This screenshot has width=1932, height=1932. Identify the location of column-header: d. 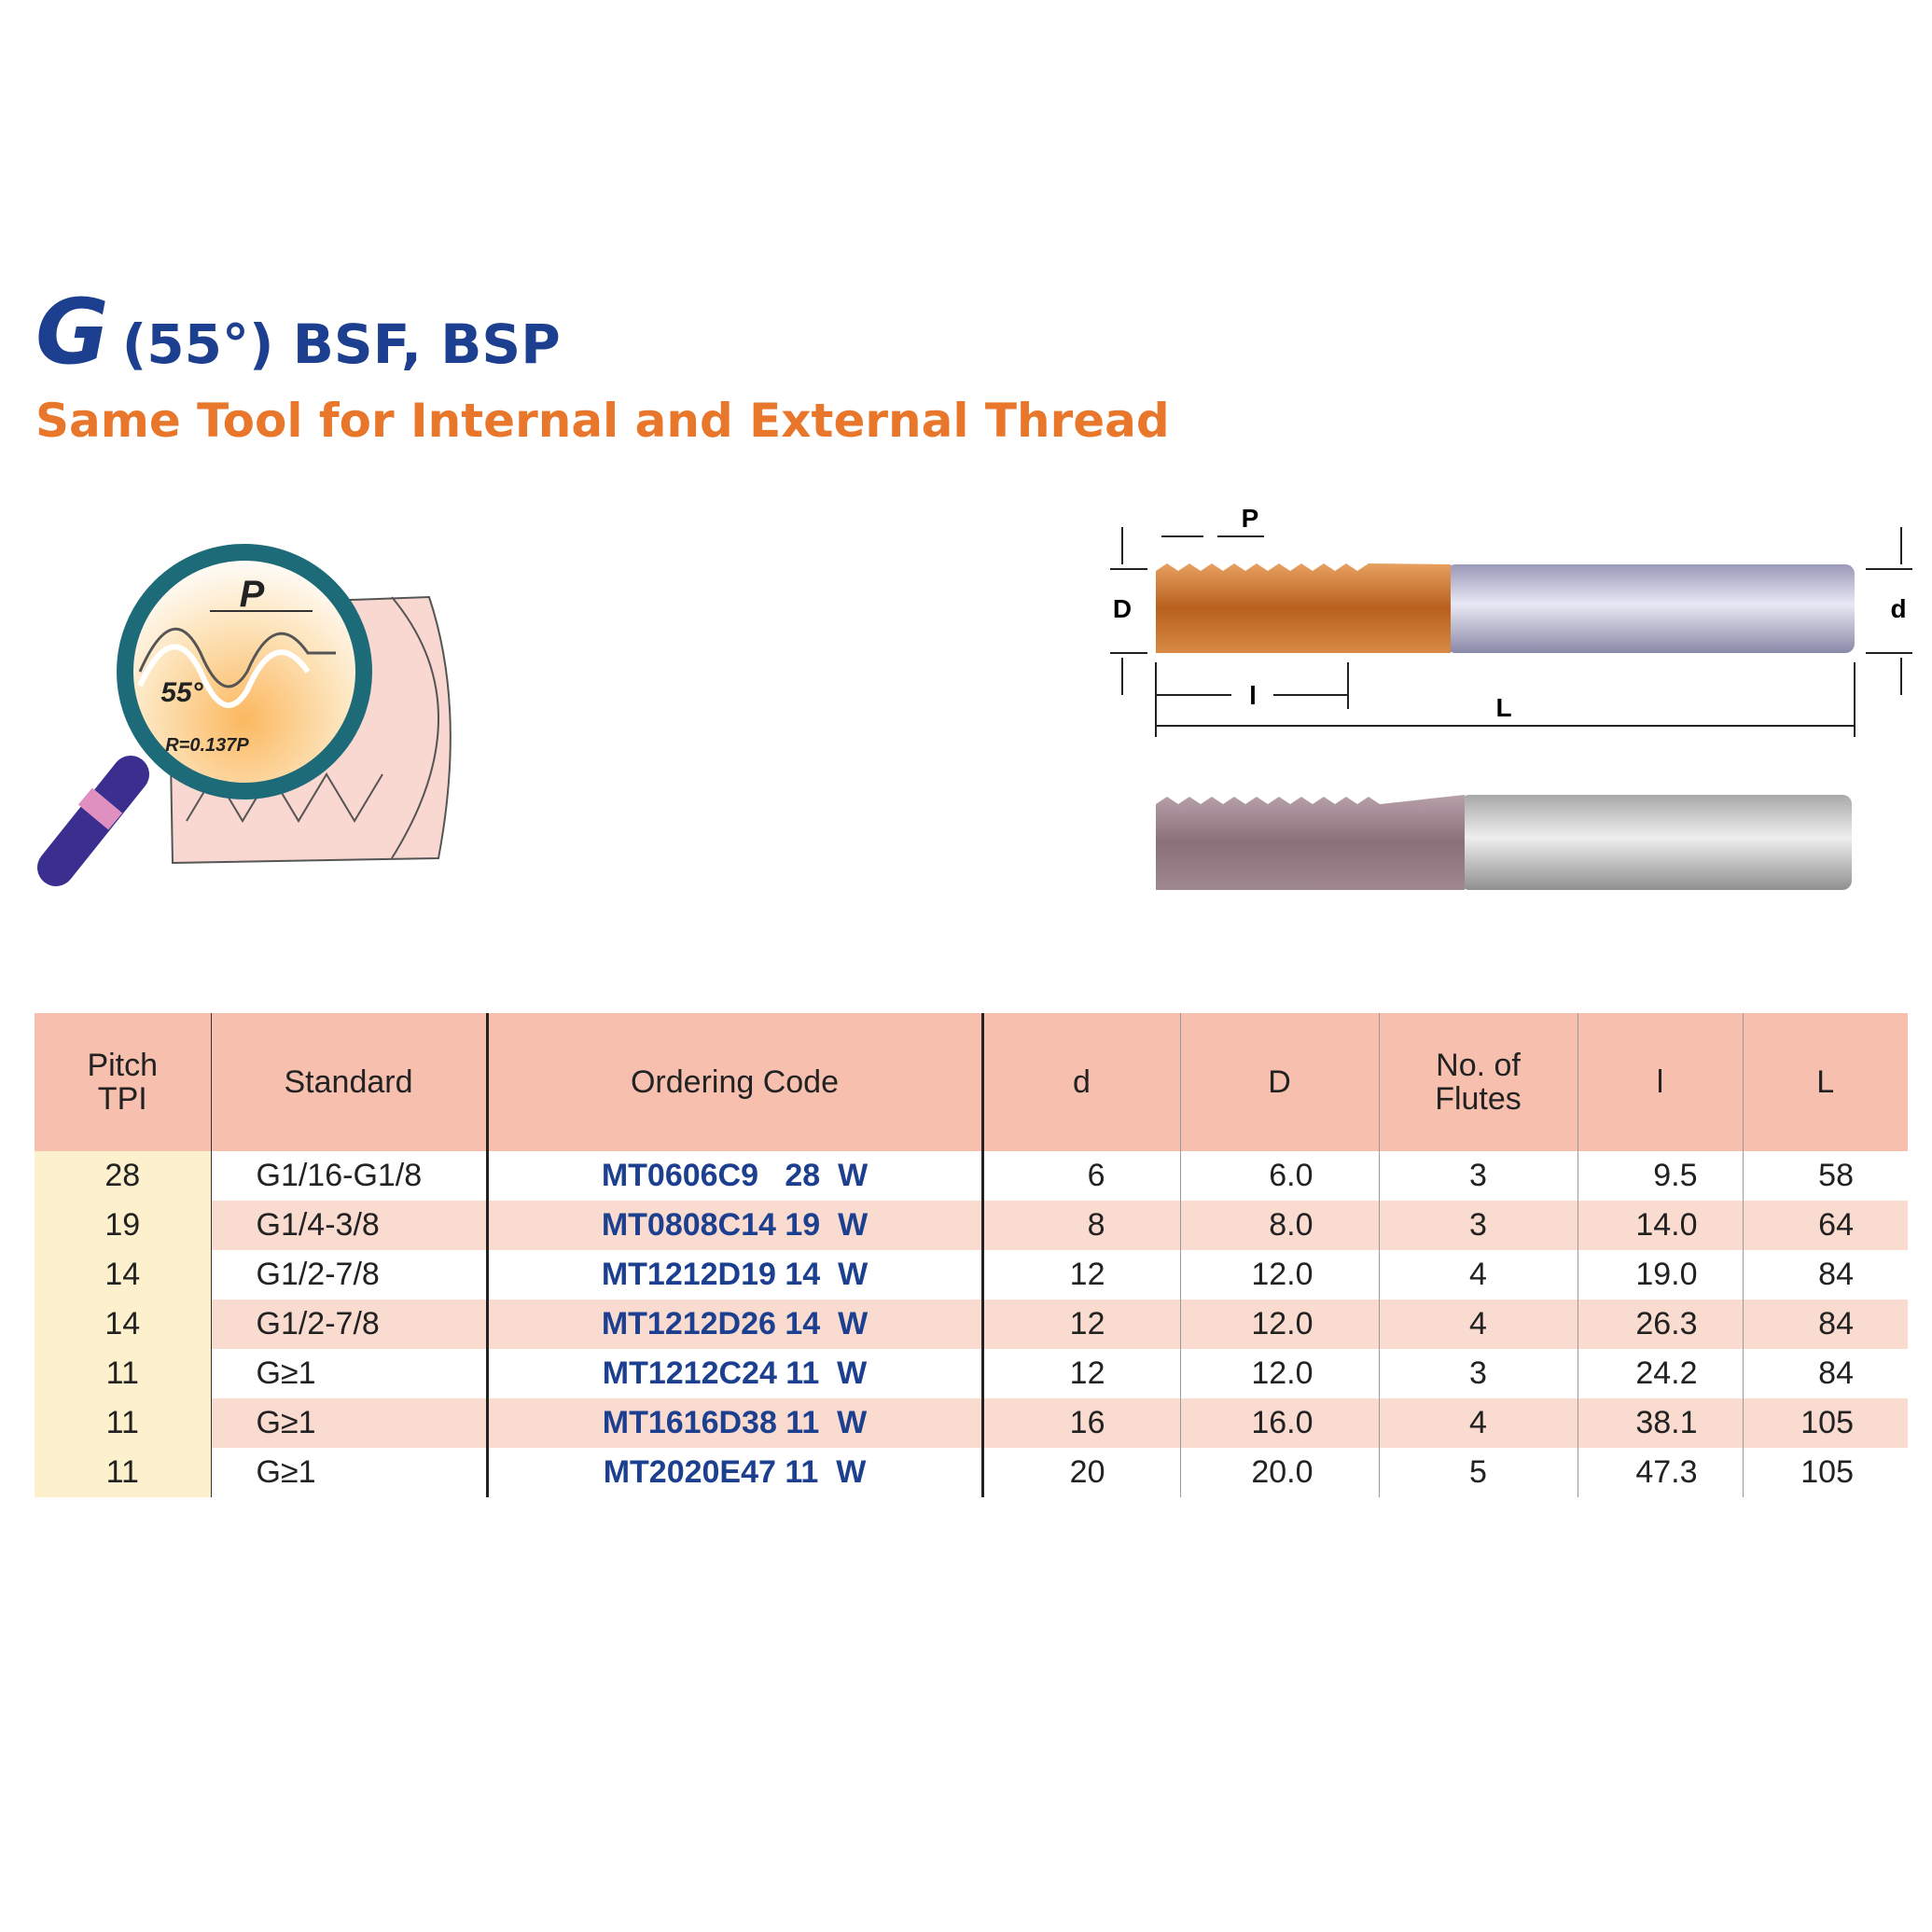
(1080, 1082).